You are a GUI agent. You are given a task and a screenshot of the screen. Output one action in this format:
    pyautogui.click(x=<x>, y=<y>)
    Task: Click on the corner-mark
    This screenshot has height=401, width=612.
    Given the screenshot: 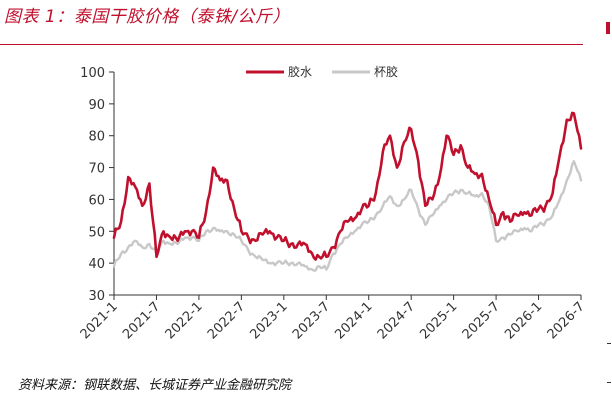 What is the action you would take?
    pyautogui.click(x=608, y=28)
    